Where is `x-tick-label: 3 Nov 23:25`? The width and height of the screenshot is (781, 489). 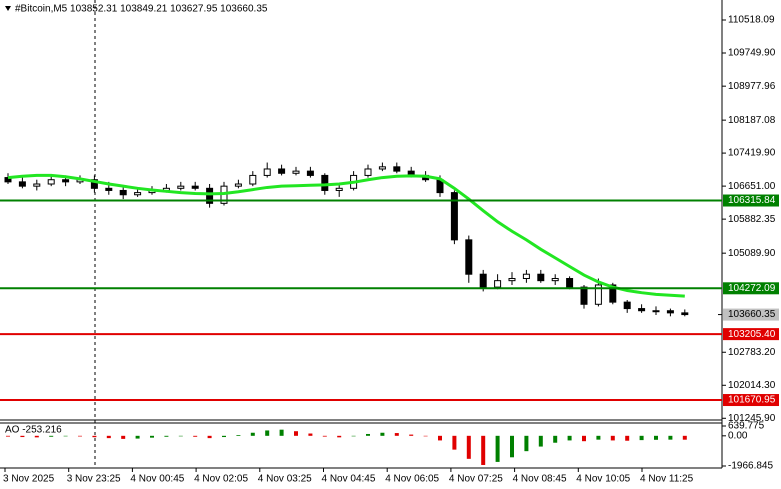
x-tick-label: 3 Nov 23:25 is located at coordinates (94, 479).